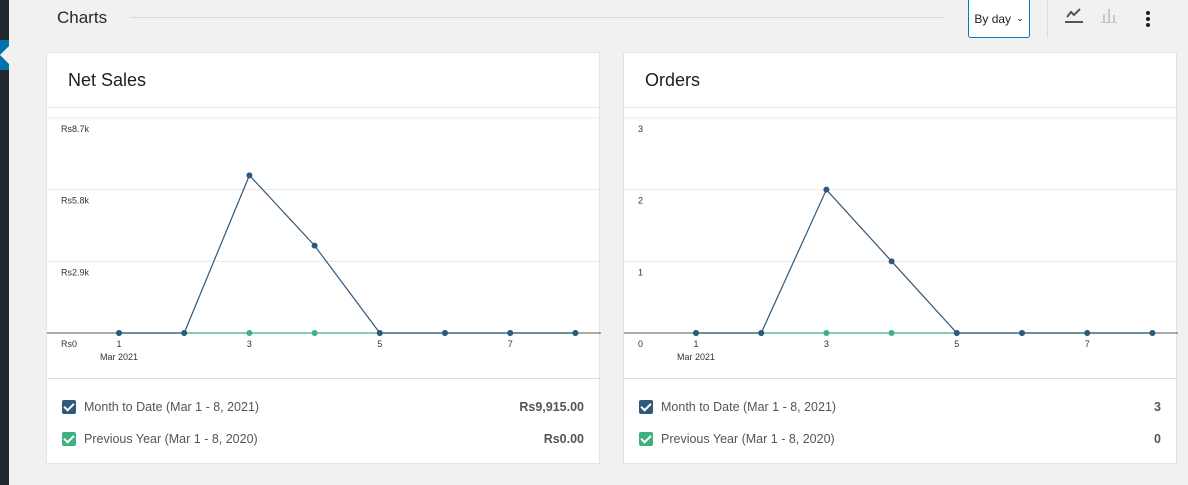 The height and width of the screenshot is (485, 1188). What do you see at coordinates (1157, 439) in the screenshot?
I see `legend-value: 0` at bounding box center [1157, 439].